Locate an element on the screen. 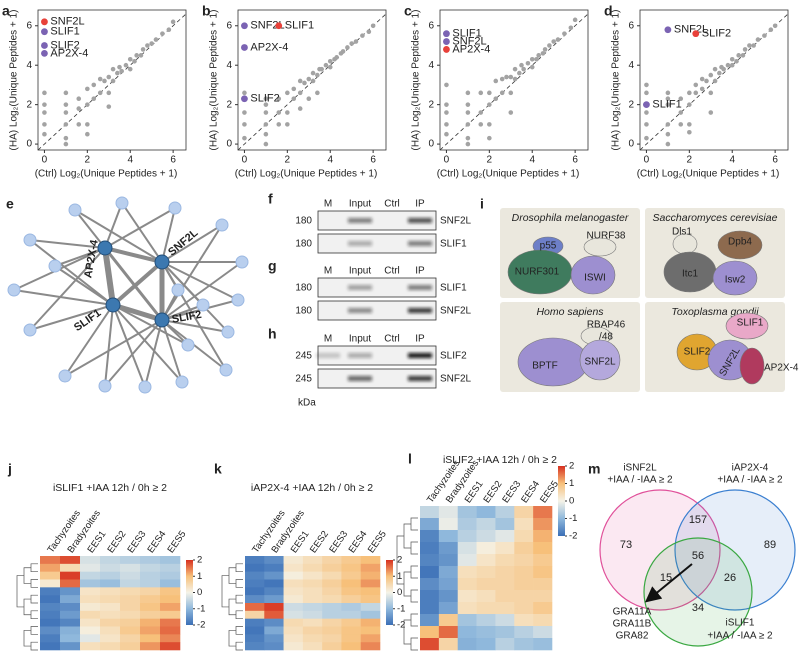 The image size is (800, 654). region-count: 34 is located at coordinates (698, 608).